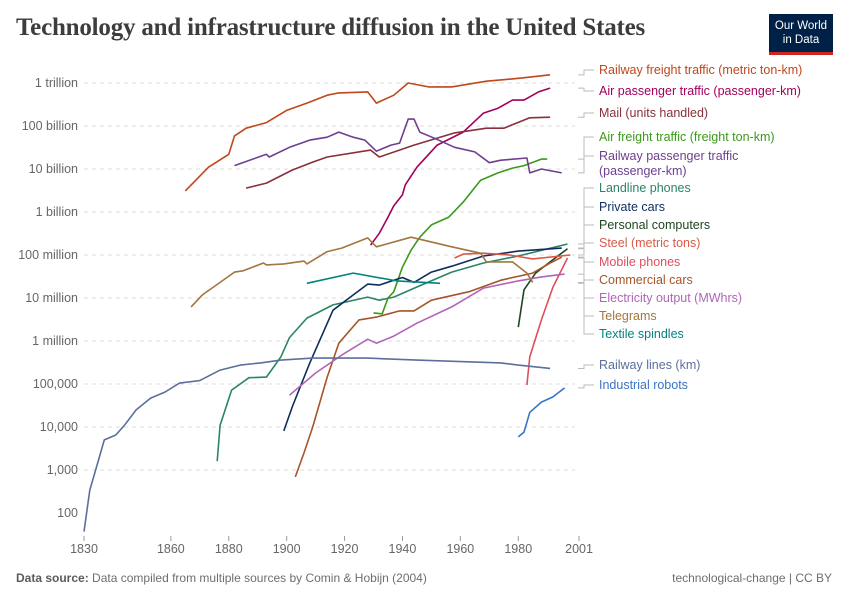  I want to click on legend-label: Railway lines (km), so click(649, 365).